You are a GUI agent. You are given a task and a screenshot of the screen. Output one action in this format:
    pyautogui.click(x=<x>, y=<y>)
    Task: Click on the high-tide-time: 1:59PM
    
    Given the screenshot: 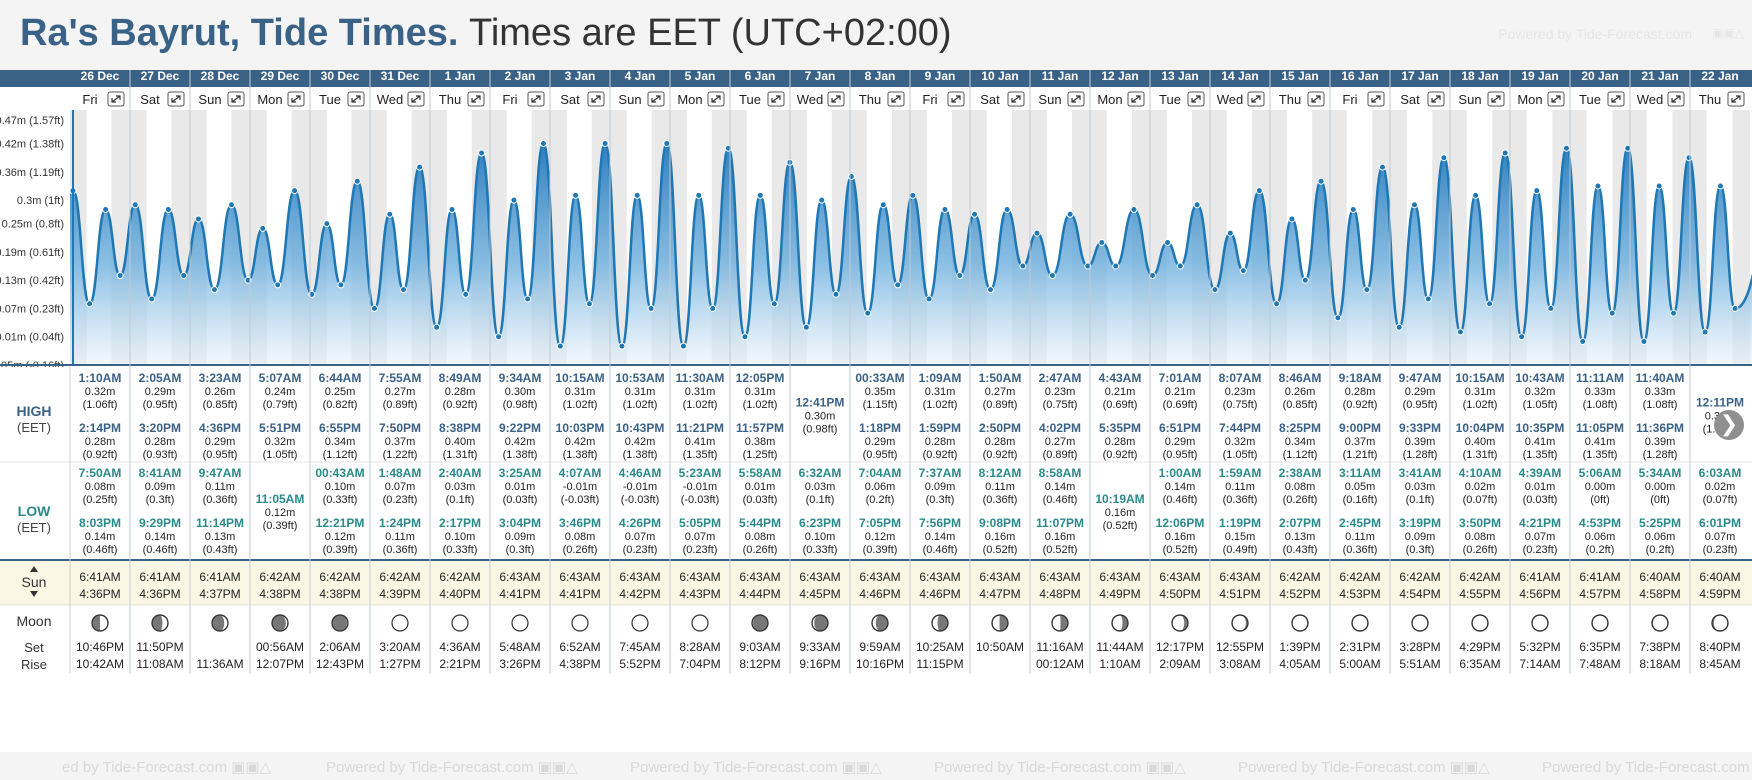 What is the action you would take?
    pyautogui.click(x=940, y=428)
    